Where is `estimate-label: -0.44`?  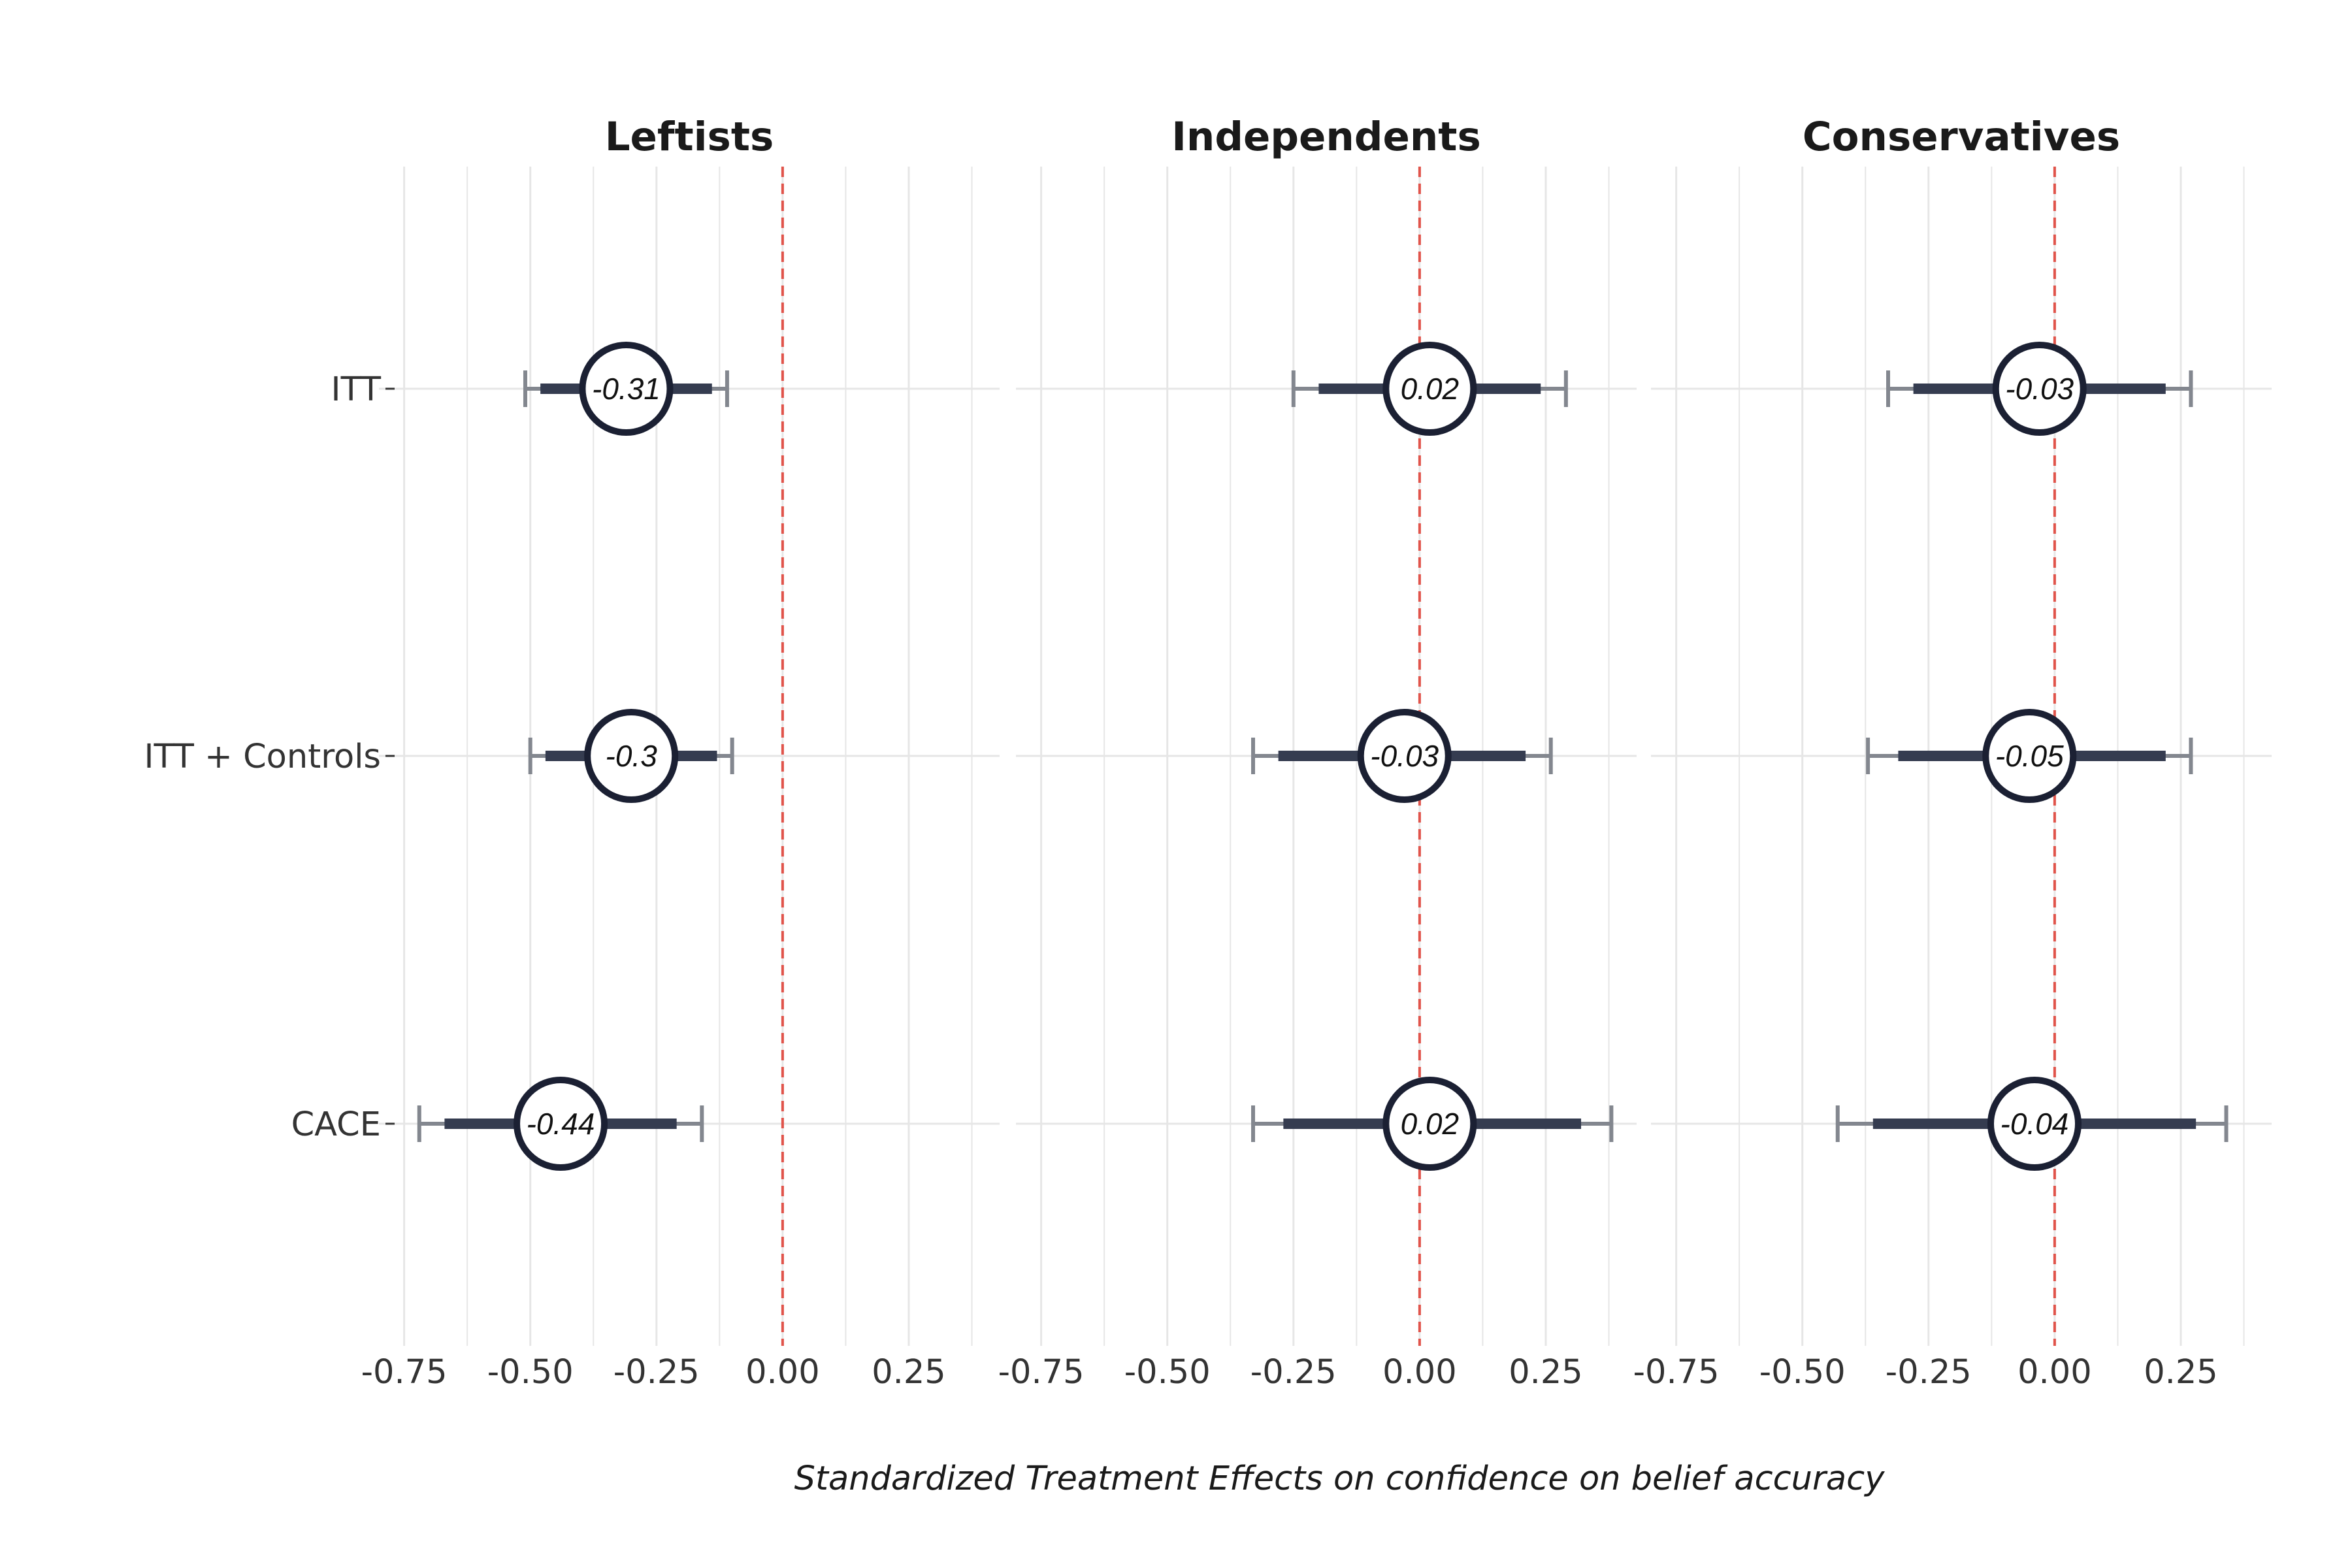 estimate-label: -0.44 is located at coordinates (561, 1124).